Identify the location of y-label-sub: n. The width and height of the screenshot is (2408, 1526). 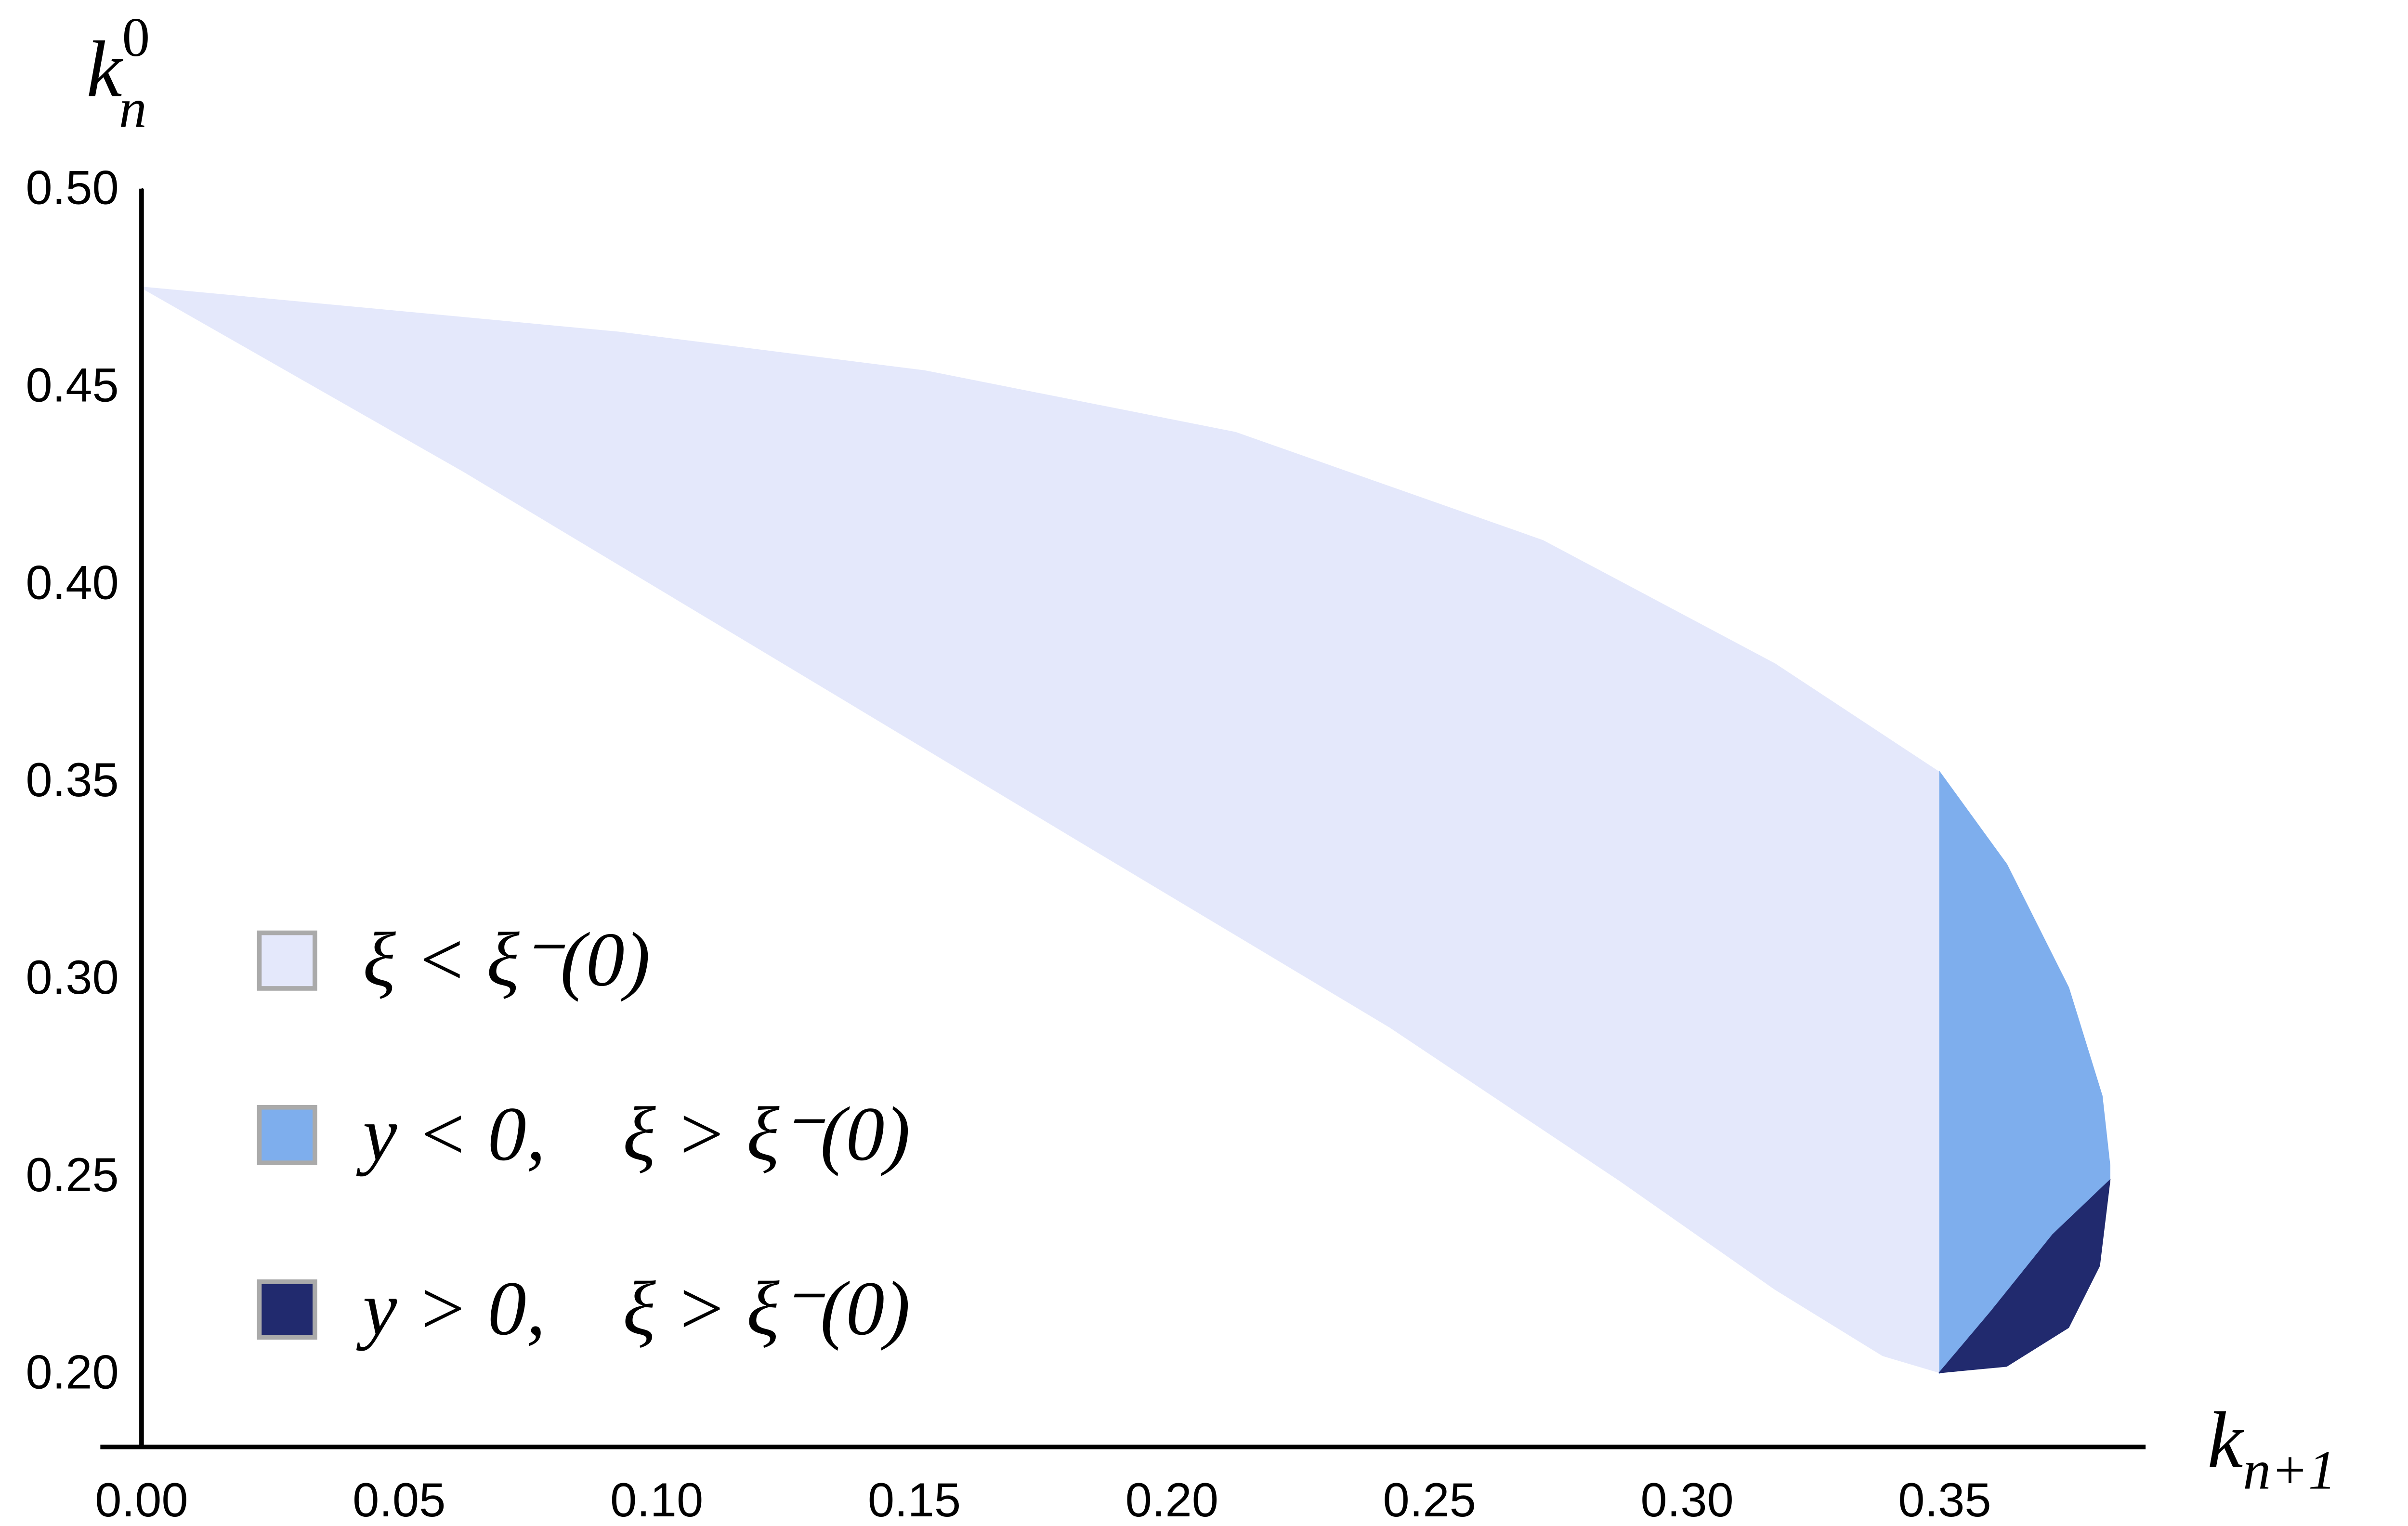
(133, 108).